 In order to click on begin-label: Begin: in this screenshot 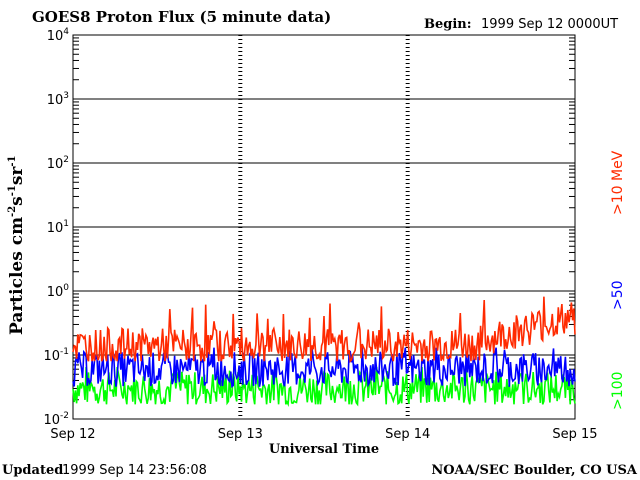, I will do `click(448, 24)`.